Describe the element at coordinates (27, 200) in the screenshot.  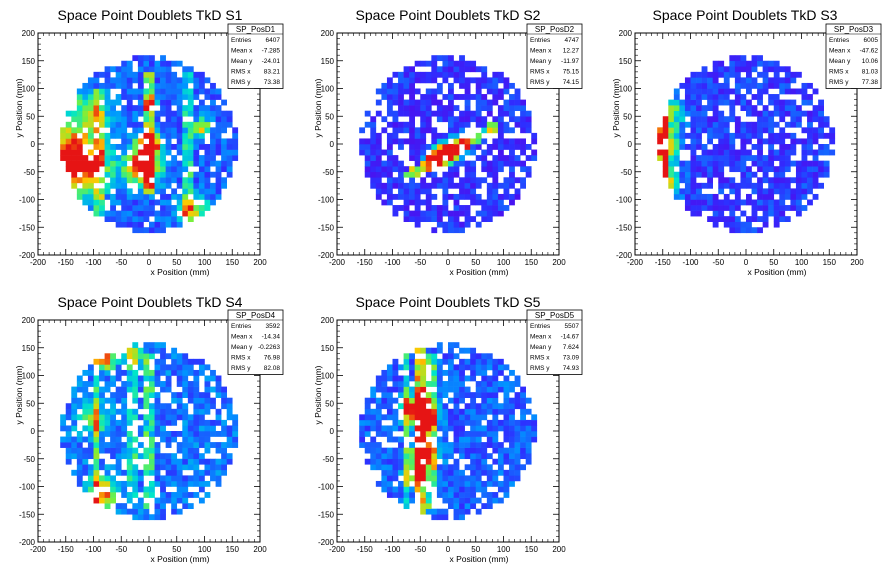
I see `y-tick-label: -100` at that location.